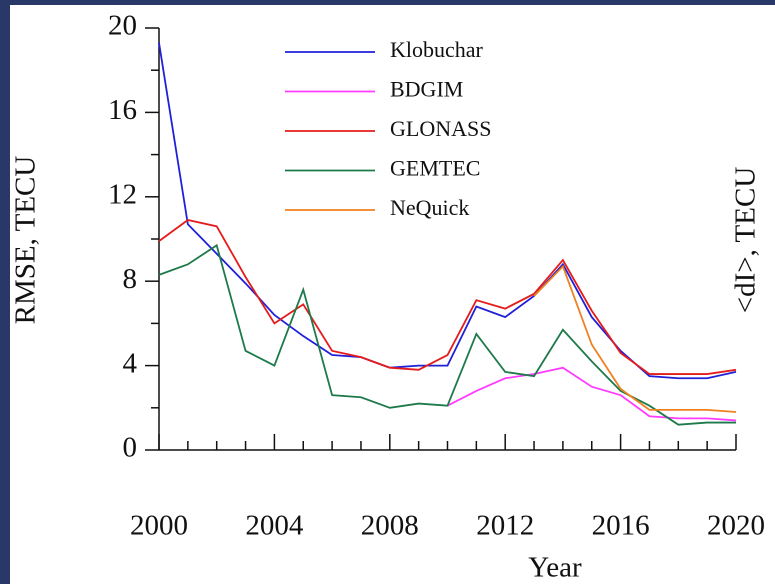 Image resolution: width=775 pixels, height=584 pixels. I want to click on y-tick-label: 0, so click(130, 448).